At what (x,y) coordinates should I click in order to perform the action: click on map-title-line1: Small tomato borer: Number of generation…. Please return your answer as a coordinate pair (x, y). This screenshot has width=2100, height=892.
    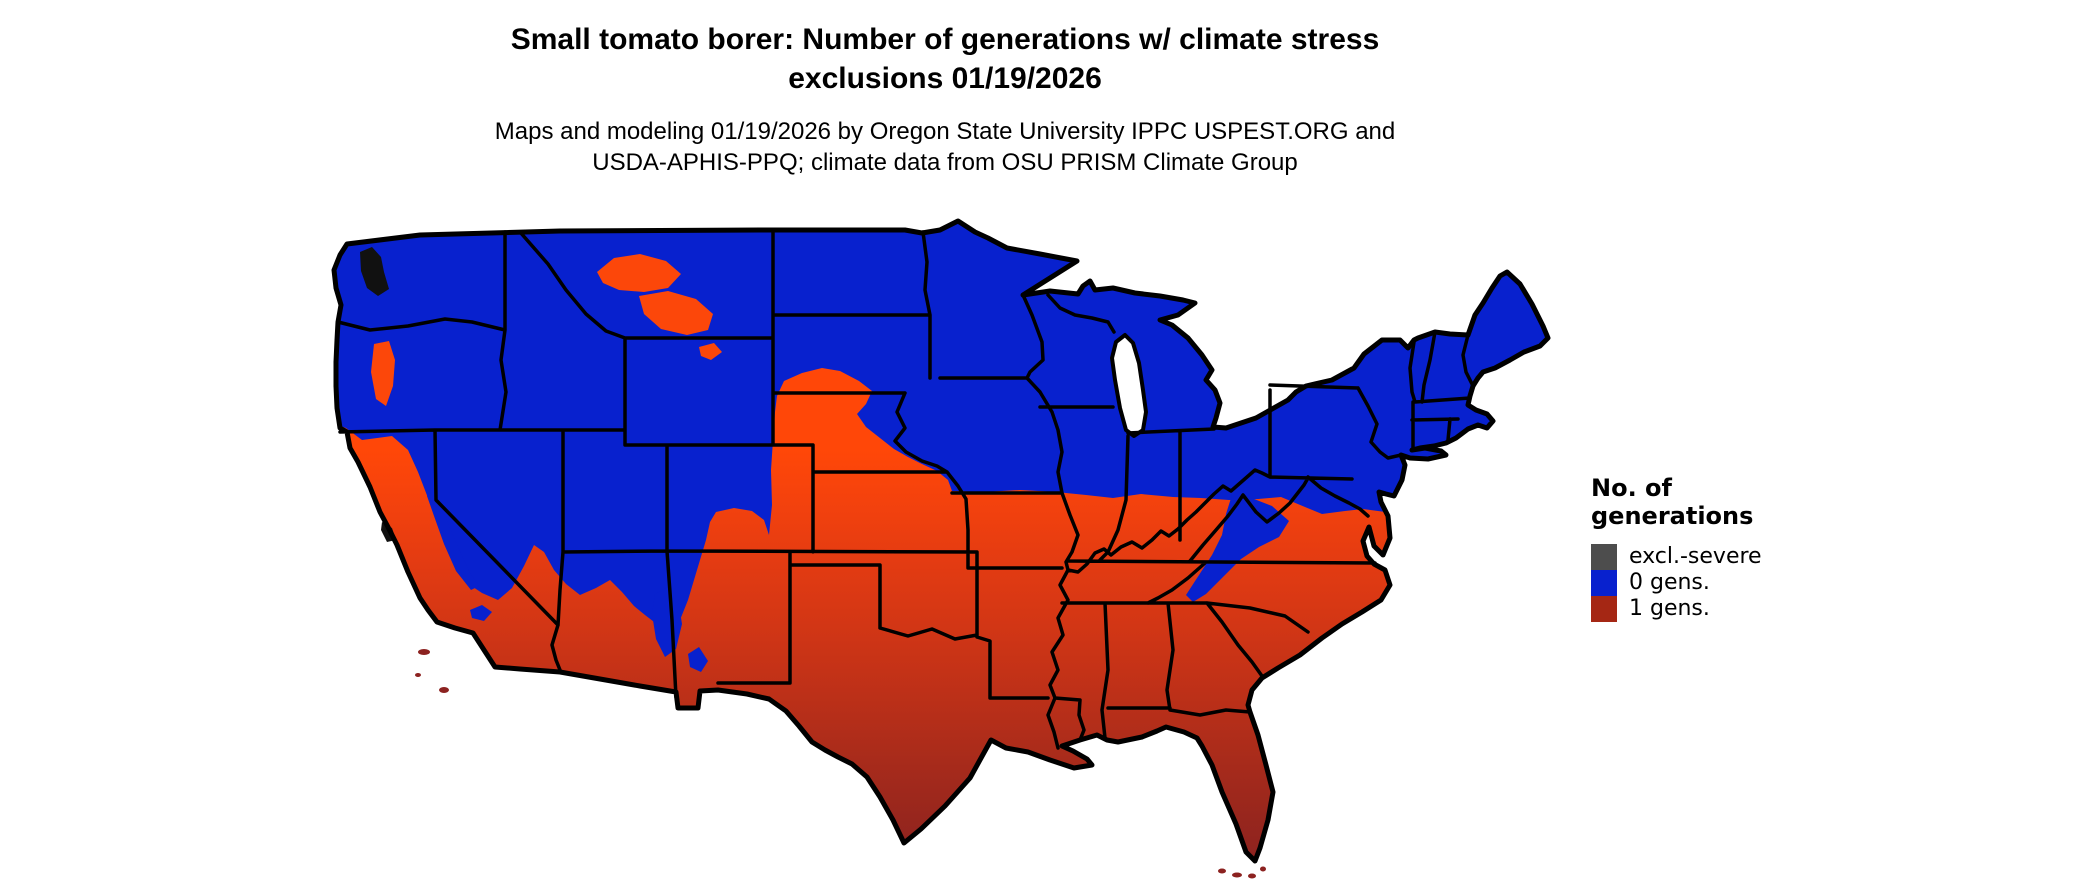
    Looking at the image, I should click on (945, 39).